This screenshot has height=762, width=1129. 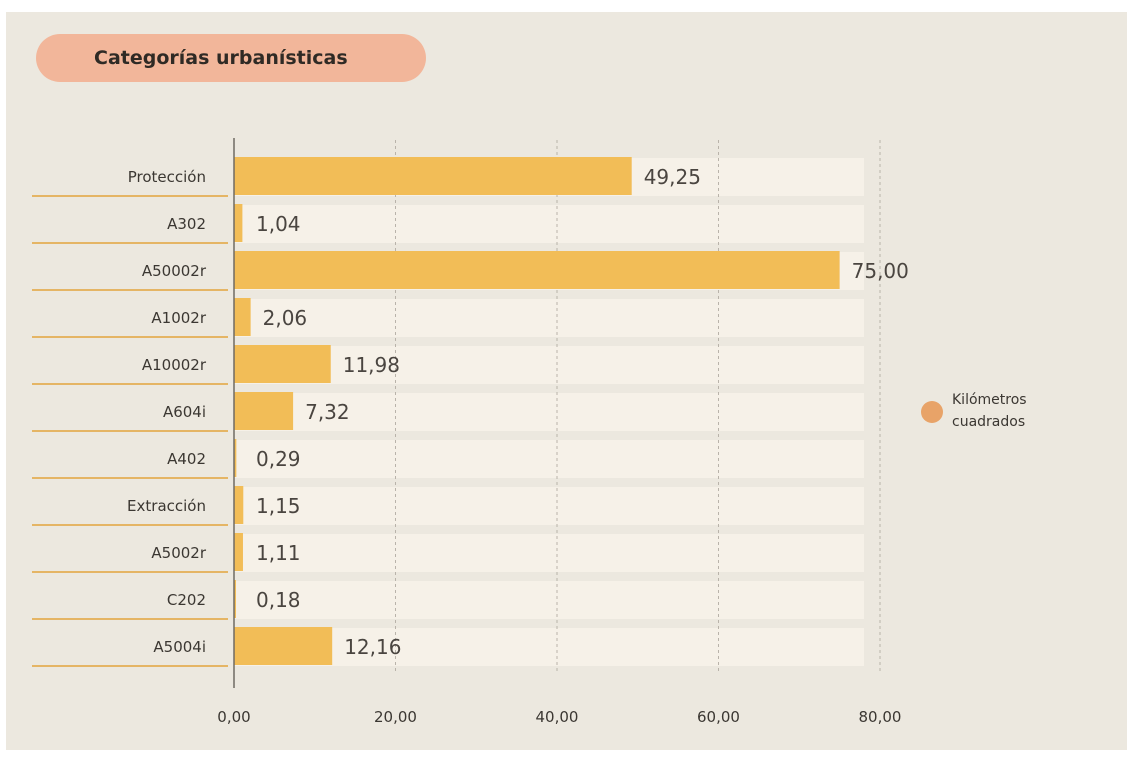 What do you see at coordinates (327, 412) in the screenshot?
I see `value-label: 7,32` at bounding box center [327, 412].